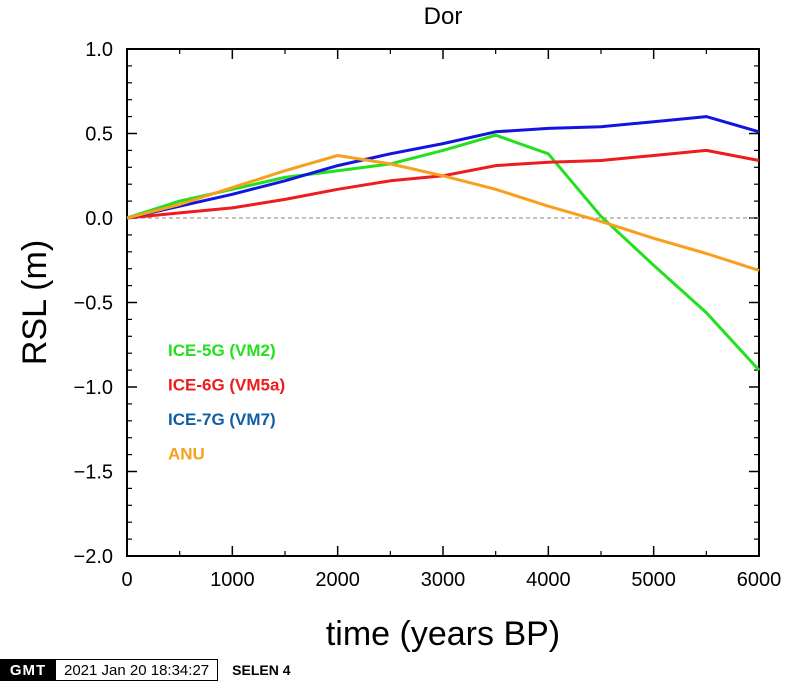  Describe the element at coordinates (93, 557) in the screenshot. I see `y-tick-label: −2.0` at that location.